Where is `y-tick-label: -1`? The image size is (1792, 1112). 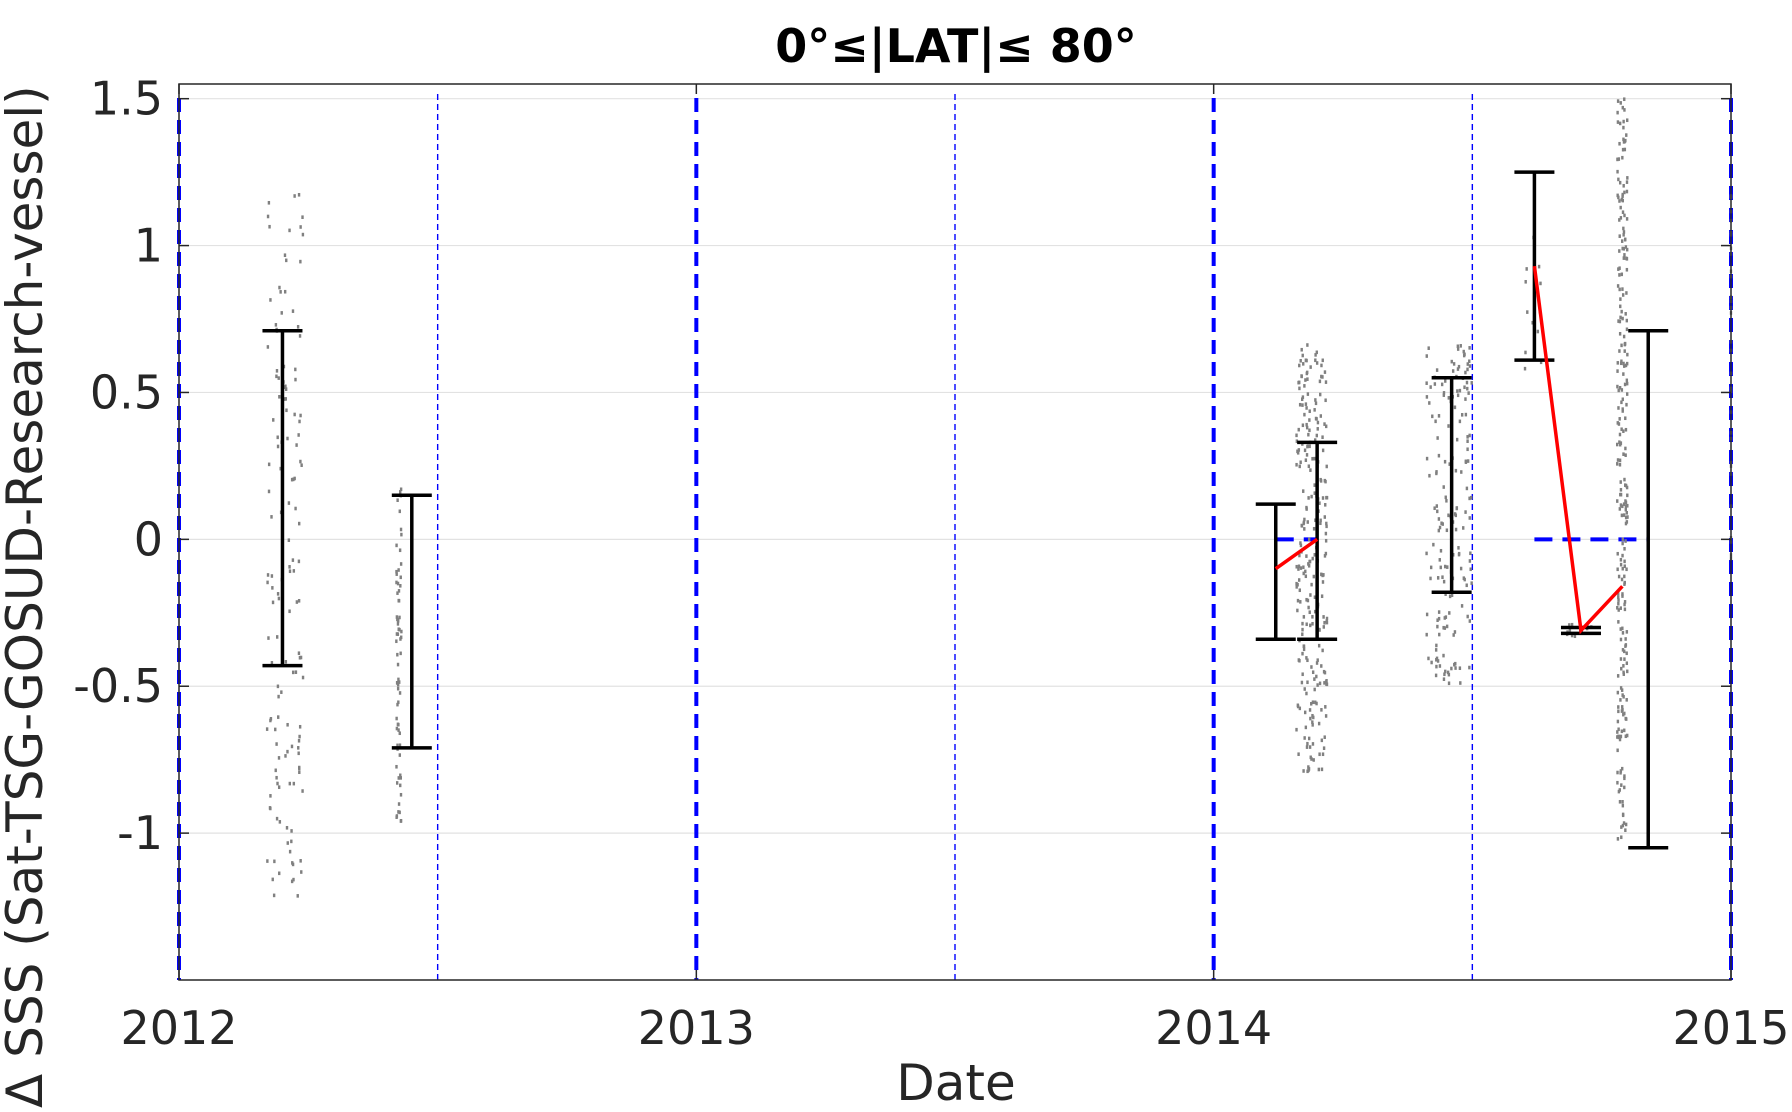
y-tick-label: -1 is located at coordinates (140, 833).